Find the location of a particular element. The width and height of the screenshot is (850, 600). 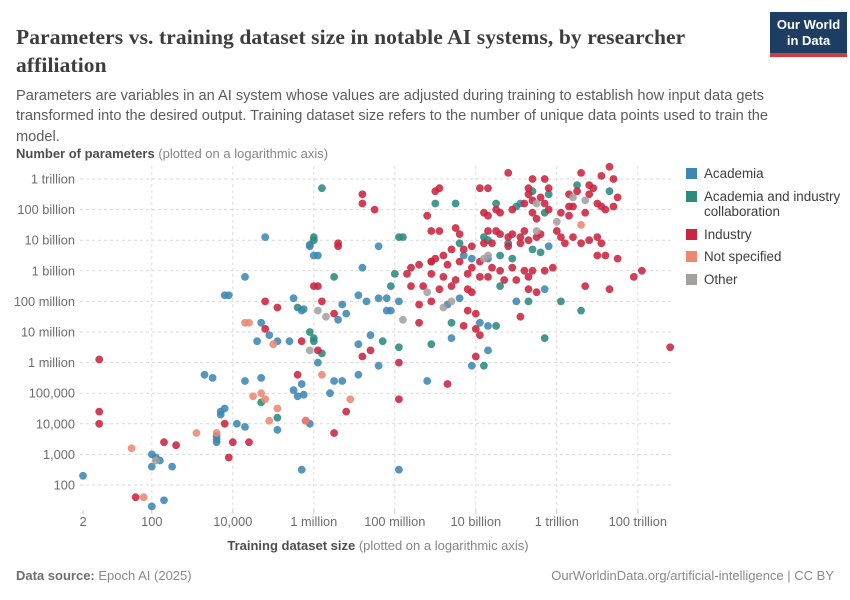

owid-logo: Our World in Data is located at coordinates (808, 34).